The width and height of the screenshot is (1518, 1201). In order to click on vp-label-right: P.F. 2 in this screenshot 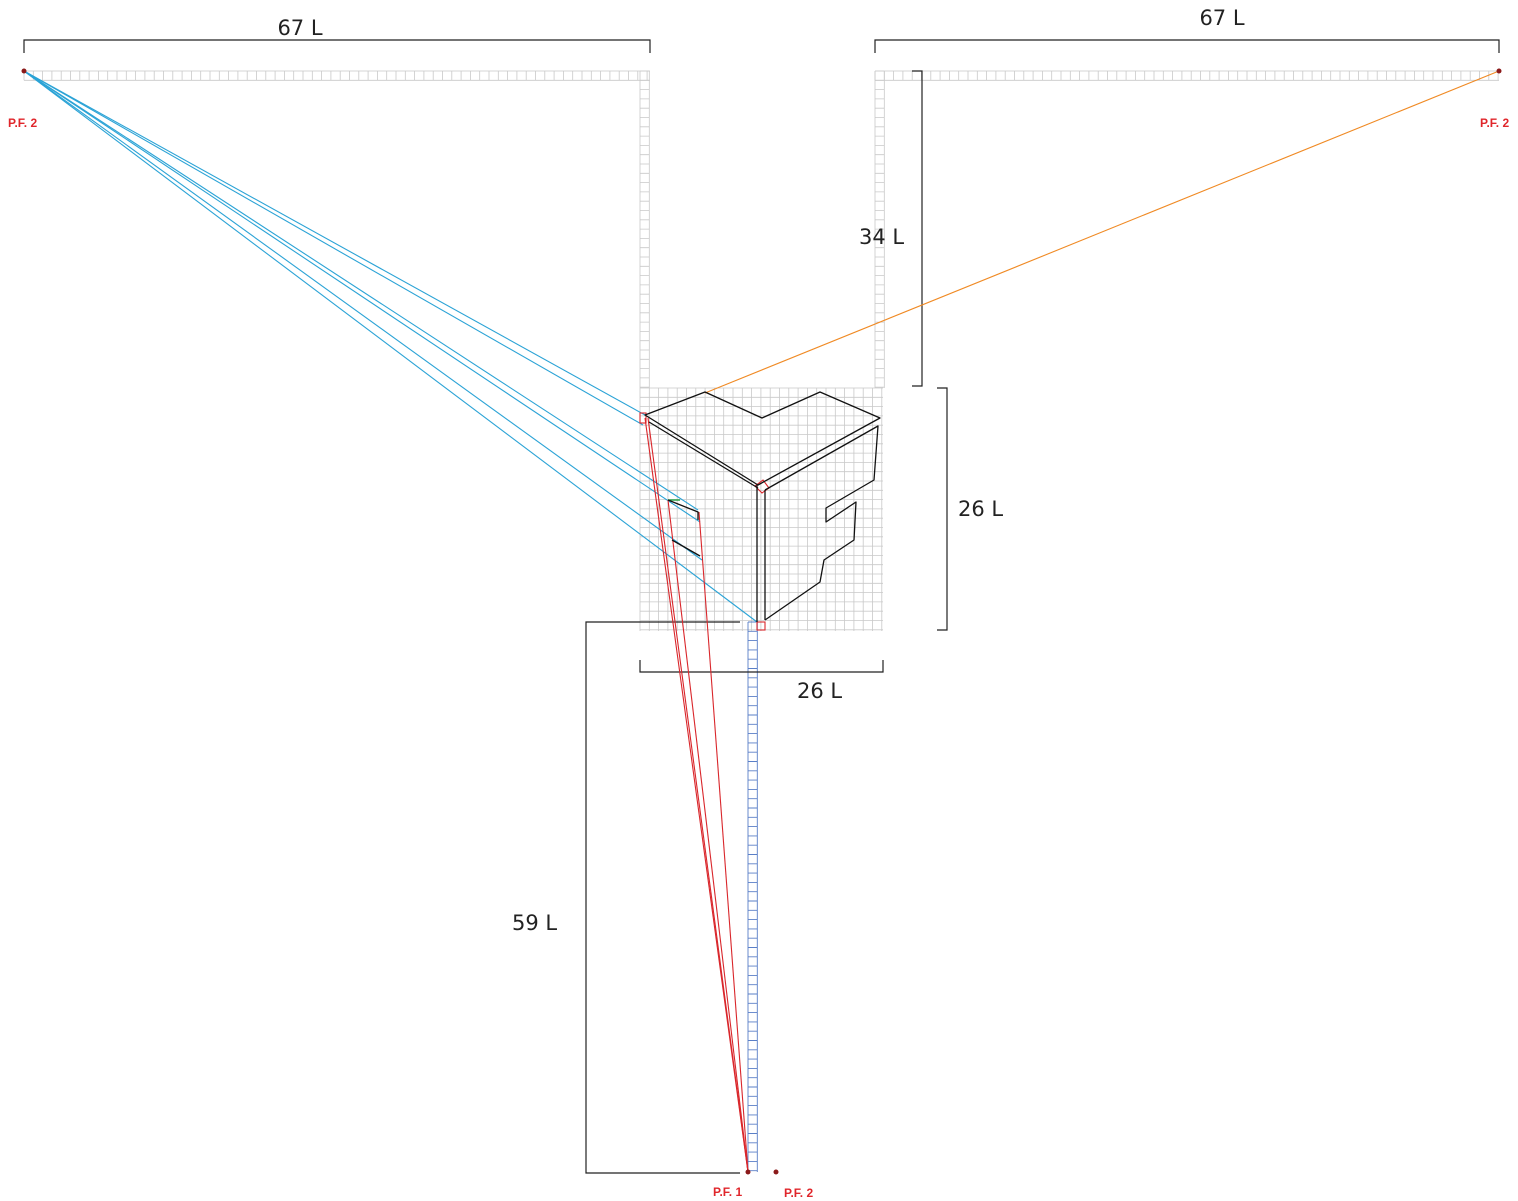, I will do `click(1494, 123)`.